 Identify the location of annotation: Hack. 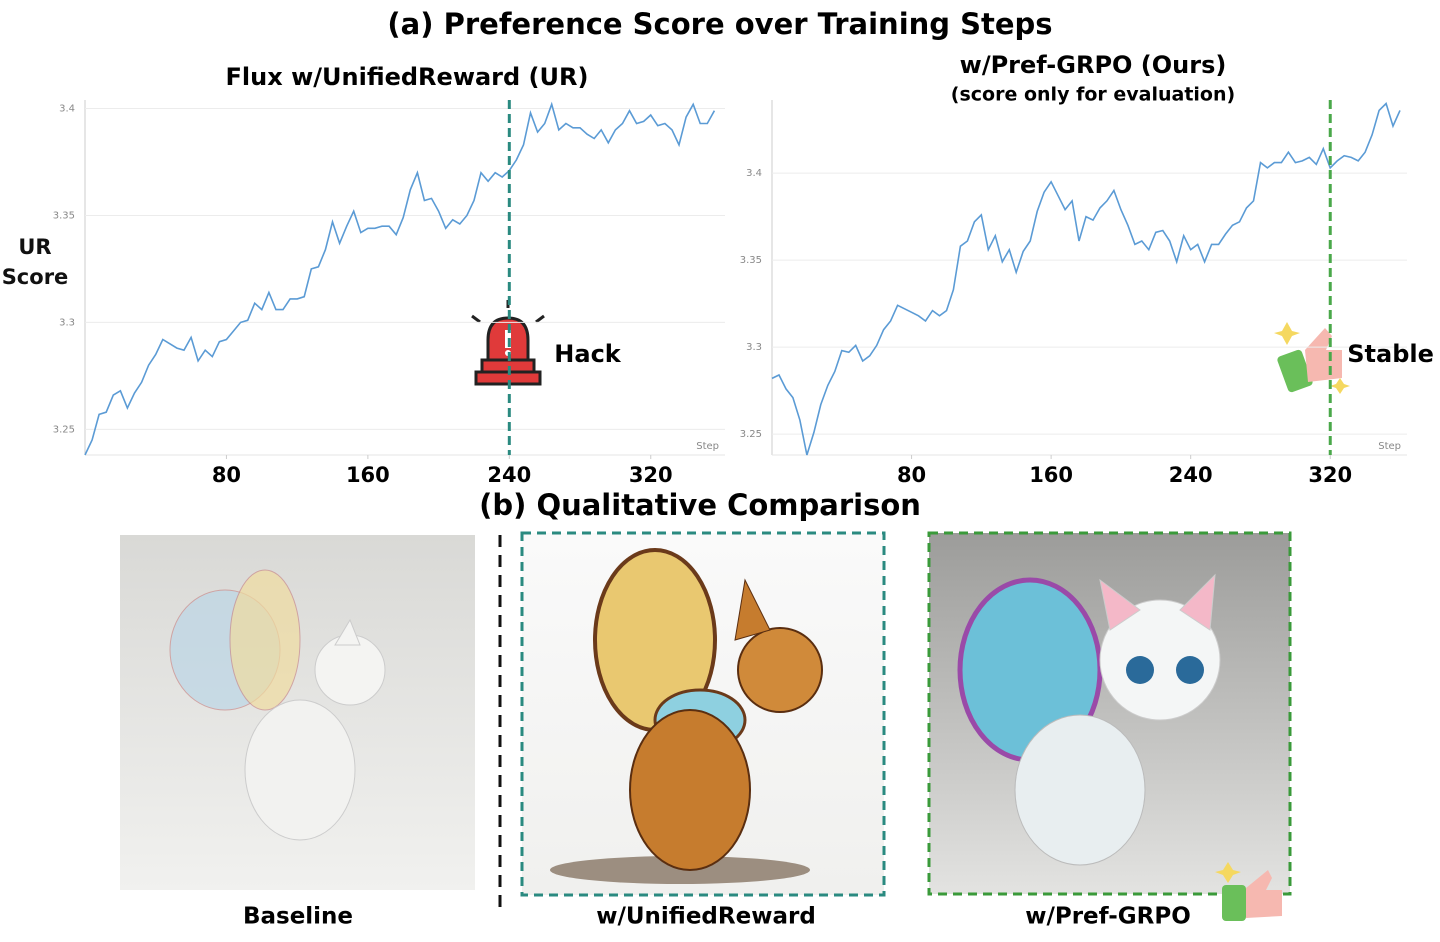
(588, 354).